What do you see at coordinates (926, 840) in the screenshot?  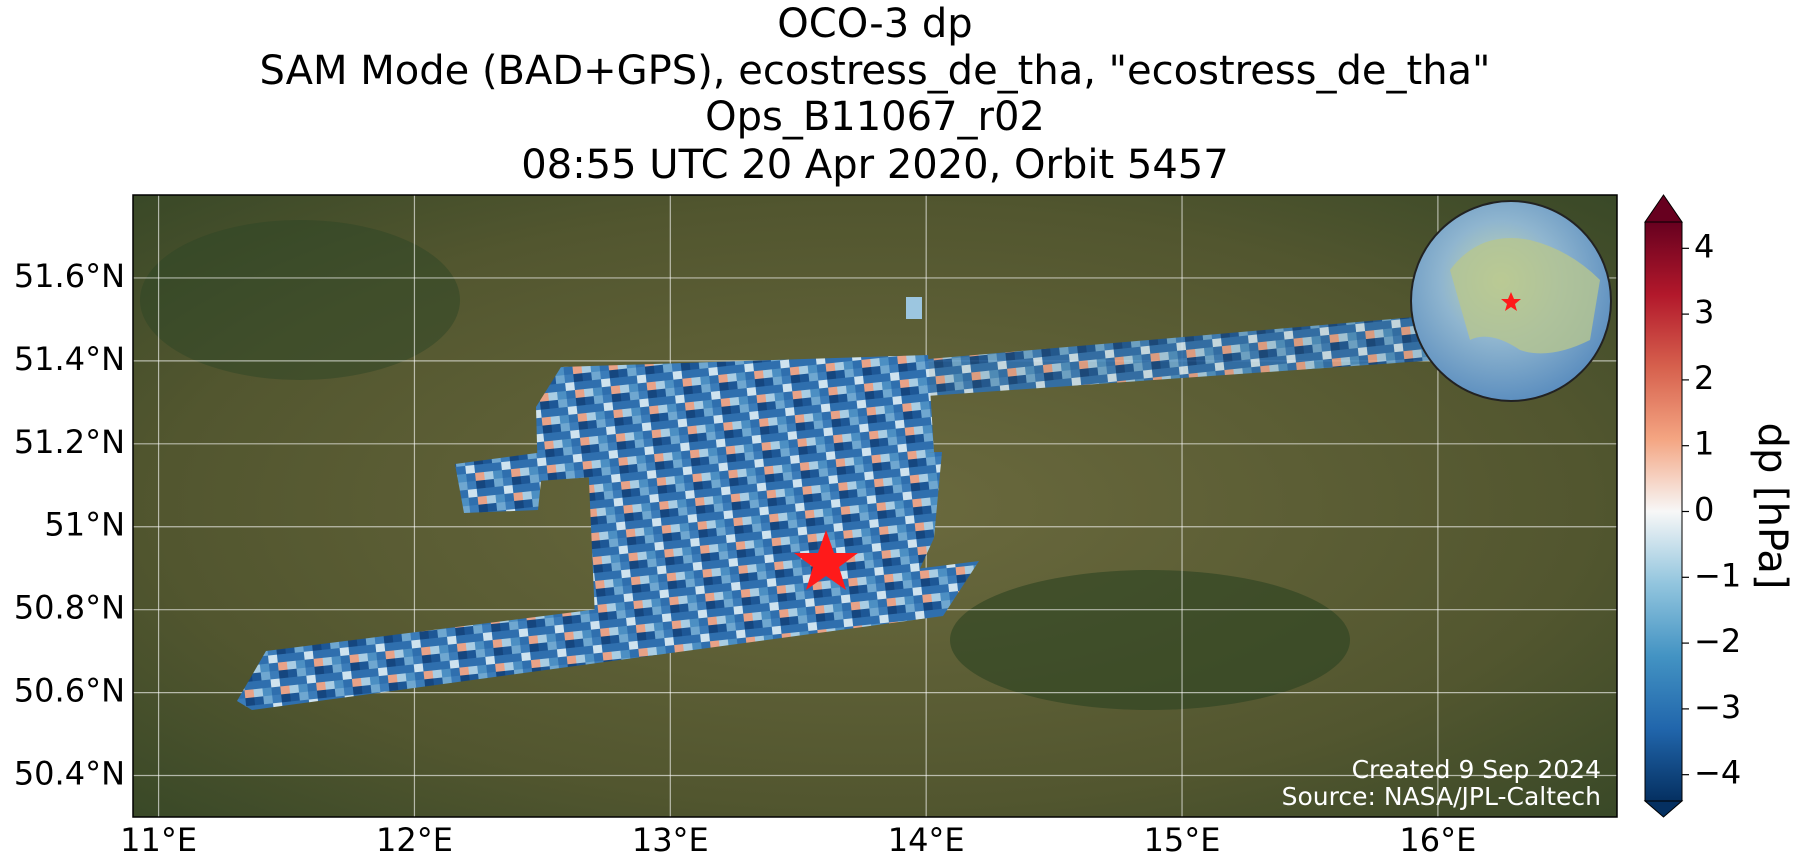 I see `x-tick-label: 14°E` at bounding box center [926, 840].